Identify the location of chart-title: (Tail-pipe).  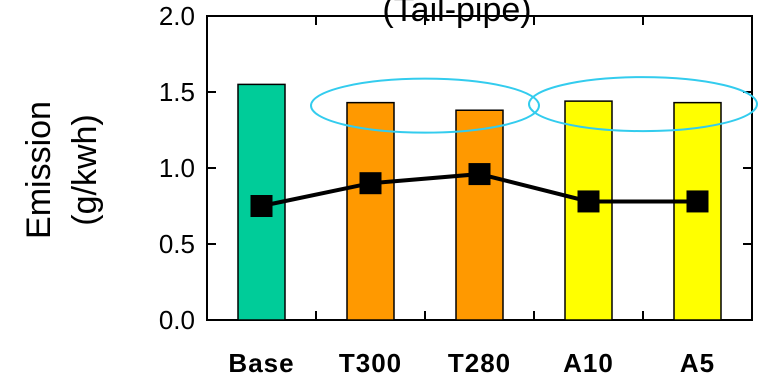
(456, 14).